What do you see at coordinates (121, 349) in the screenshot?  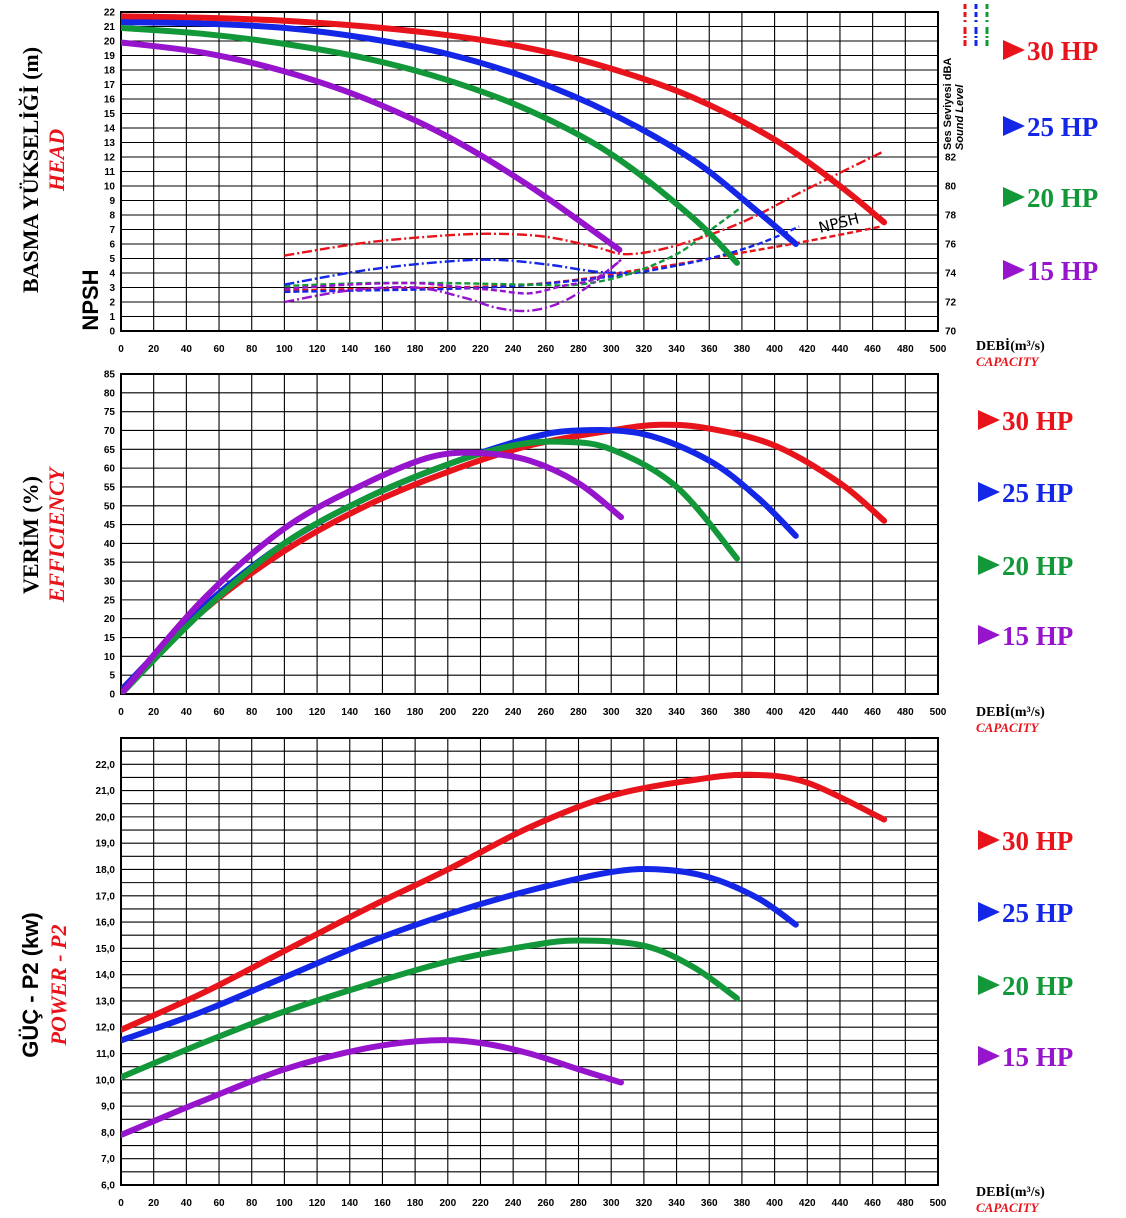 I see `x-tick-label: 0` at bounding box center [121, 349].